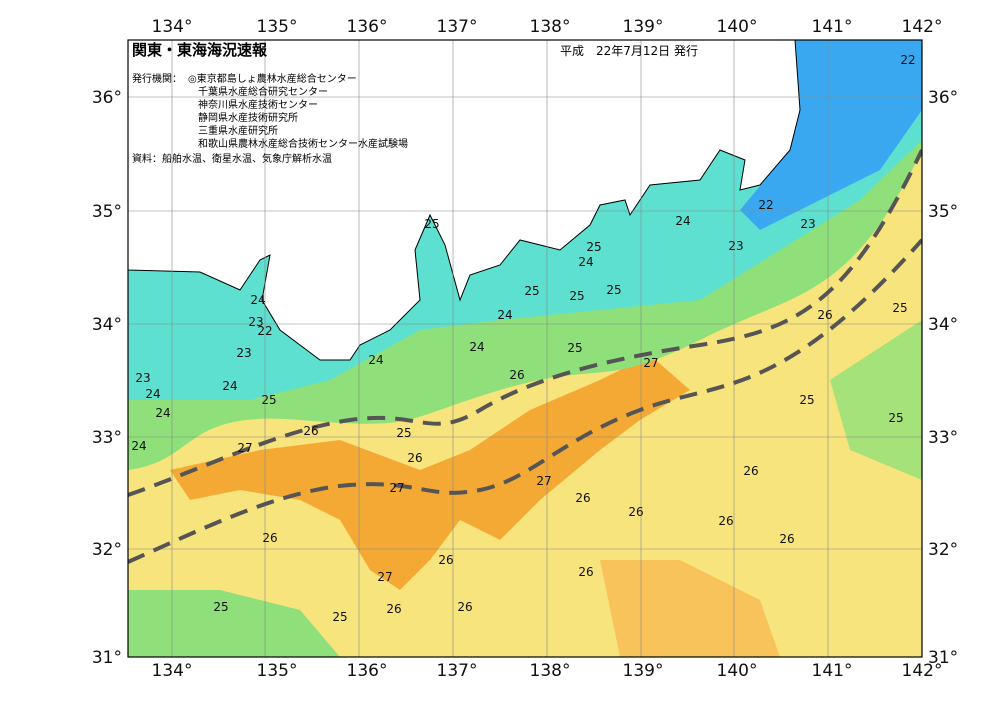 The image size is (1002, 713). Describe the element at coordinates (831, 135) in the screenshot. I see `cold-water` at that location.